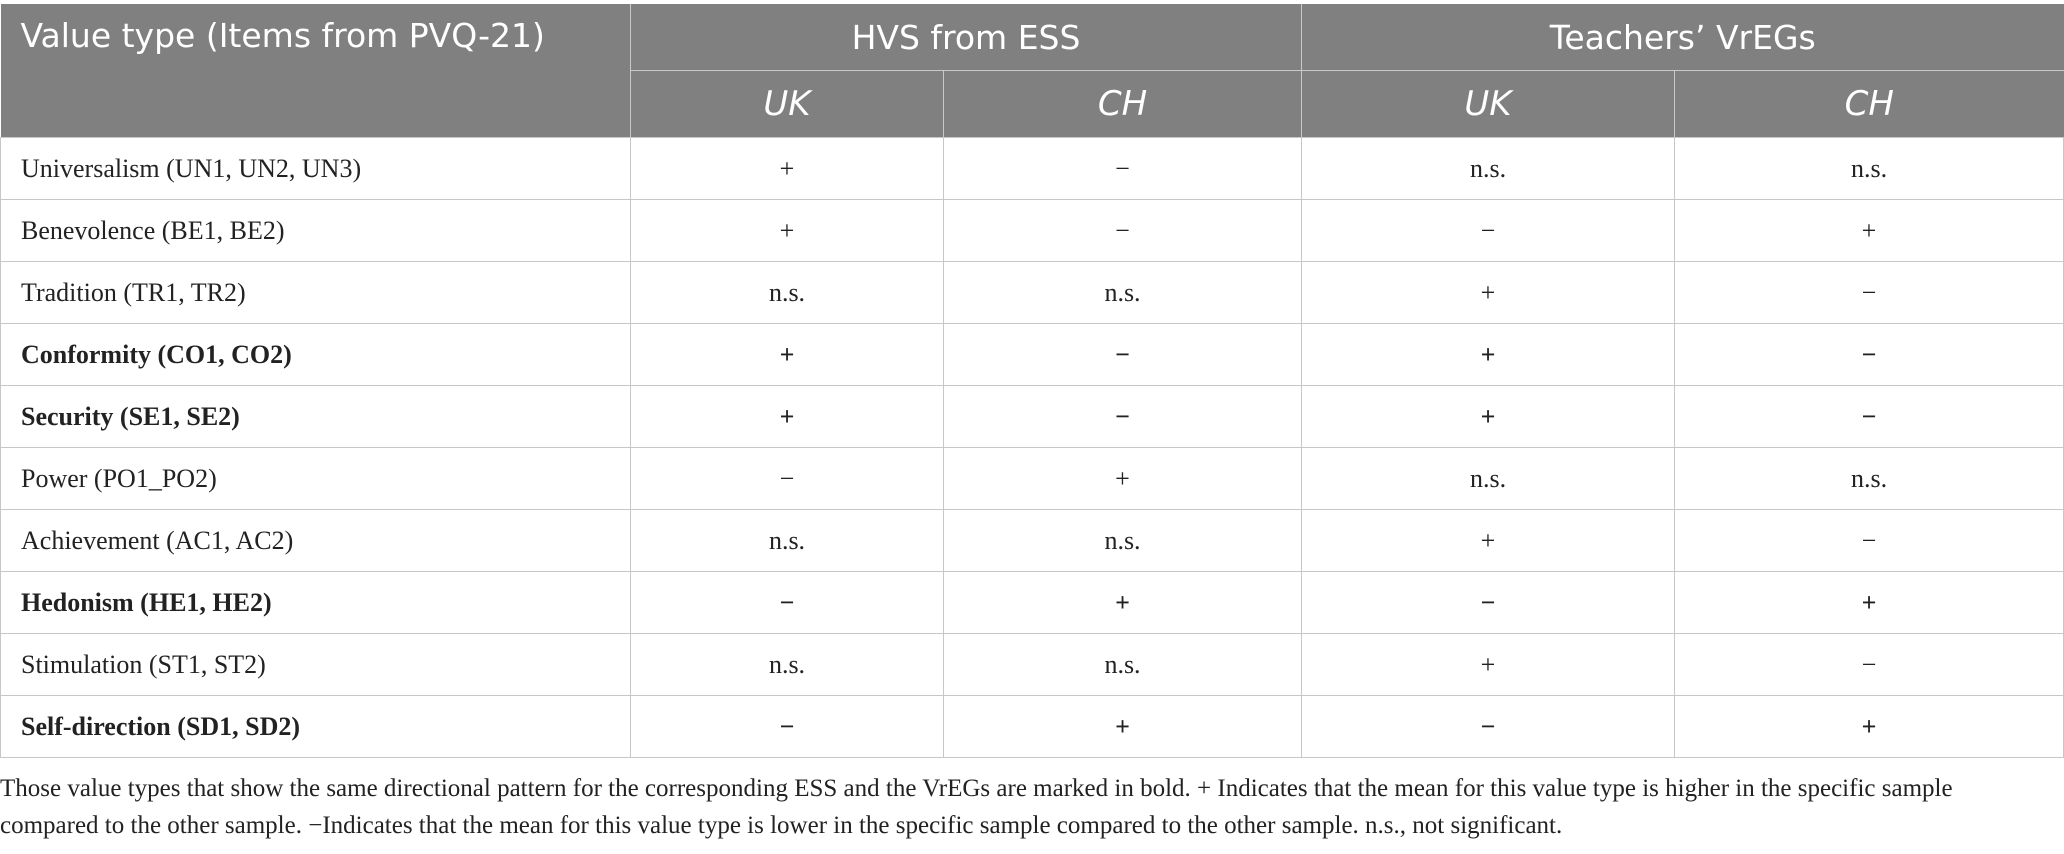  I want to click on header-group-teachers-vregs: Teachers’ VrEGs, so click(1682, 37).